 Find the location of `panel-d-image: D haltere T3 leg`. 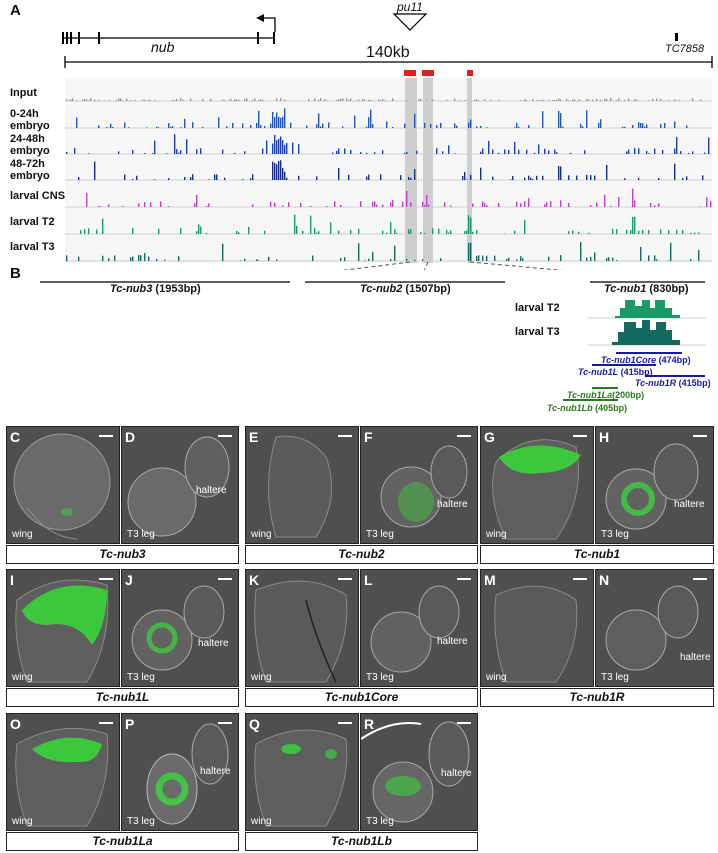

panel-d-image: D haltere T3 leg is located at coordinates (180, 485).